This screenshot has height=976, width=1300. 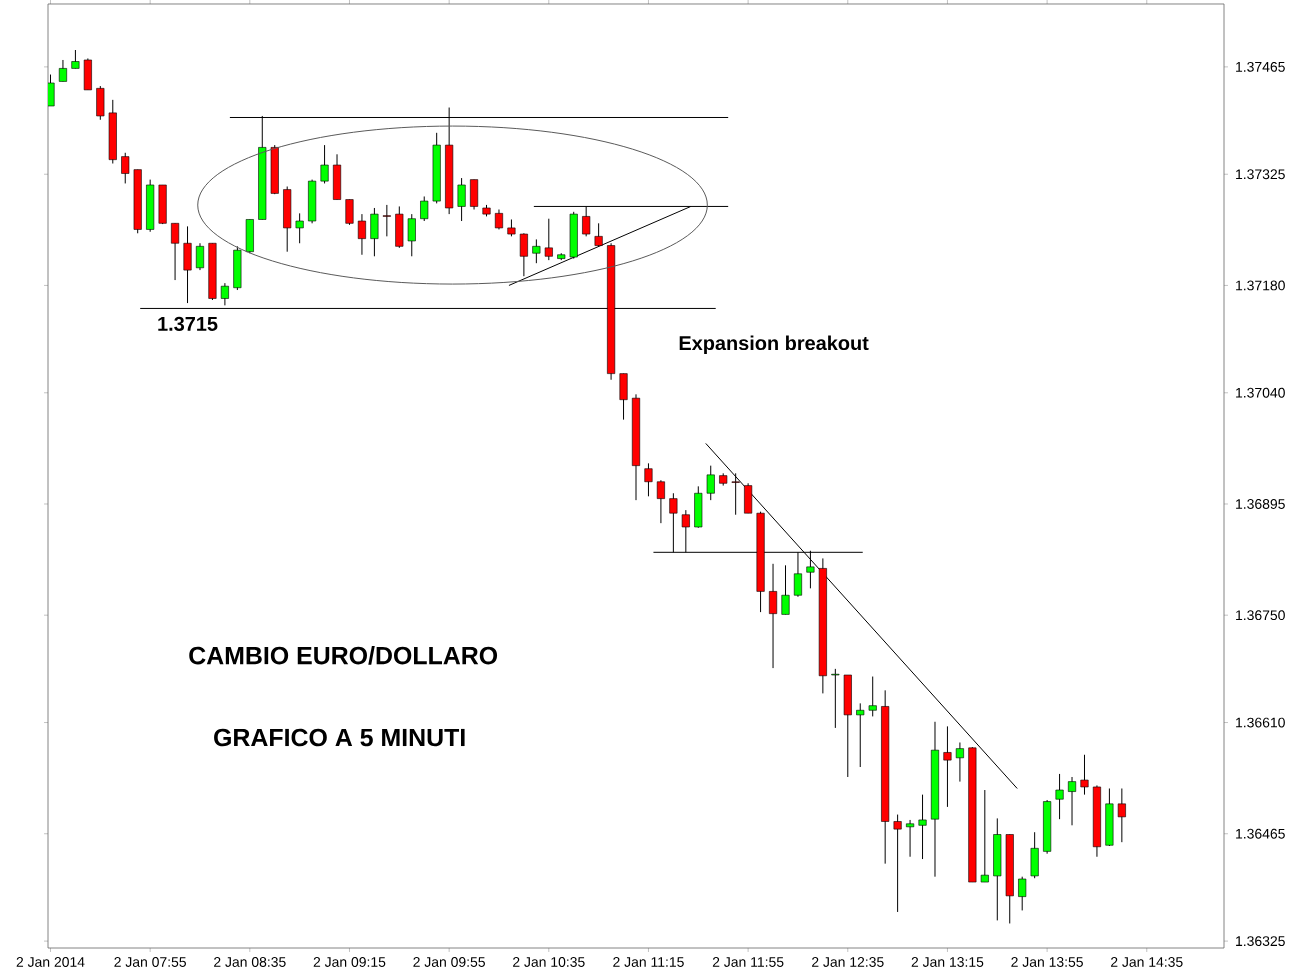 What do you see at coordinates (339, 737) in the screenshot?
I see `annotation: GRAFICO A 5 MINUTI` at bounding box center [339, 737].